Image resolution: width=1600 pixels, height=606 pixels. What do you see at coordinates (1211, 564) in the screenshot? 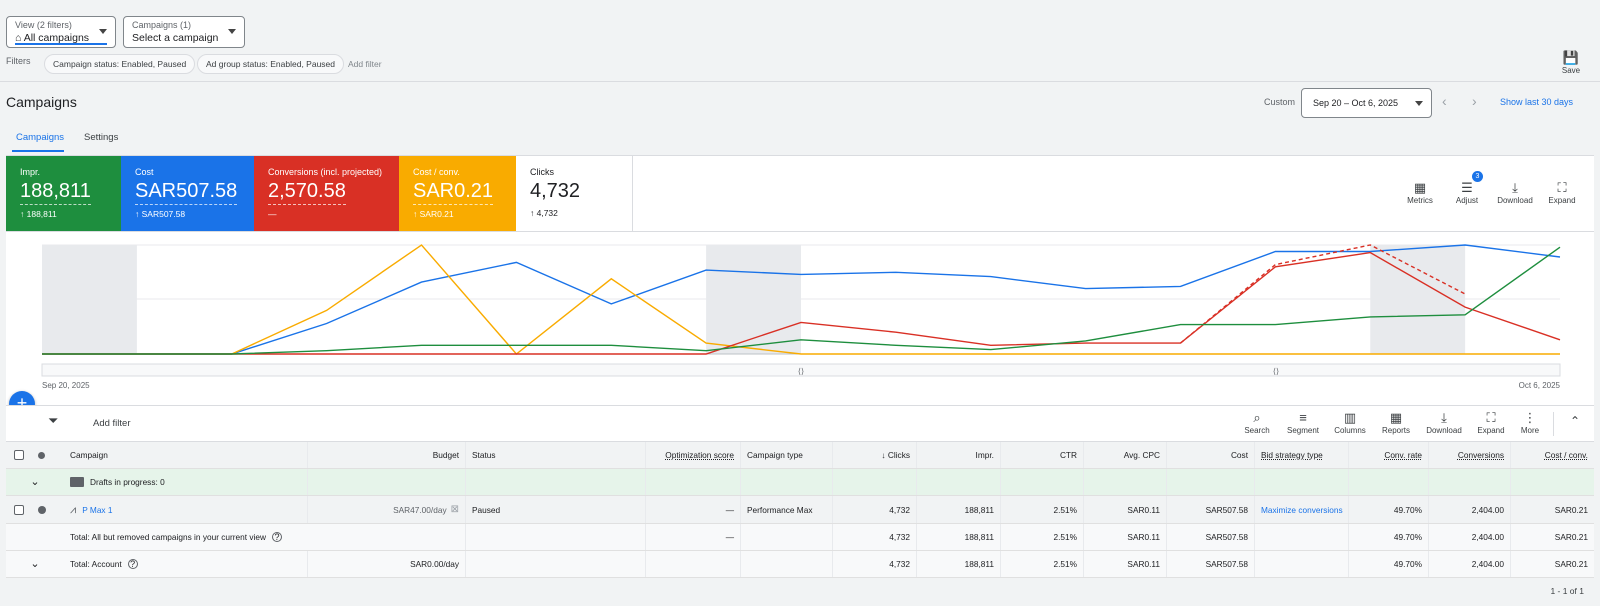
I see `total-account-cost: SAR507.58` at bounding box center [1211, 564].